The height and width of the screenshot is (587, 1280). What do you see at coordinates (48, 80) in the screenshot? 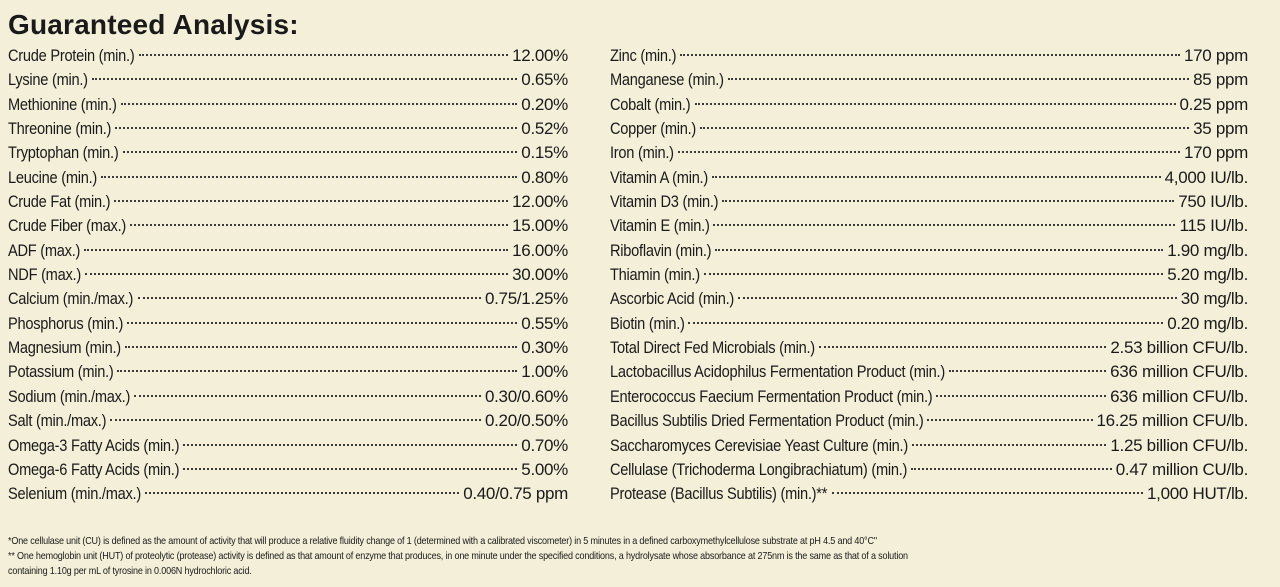
I see `nutrient-label: Lysine (min.)` at bounding box center [48, 80].